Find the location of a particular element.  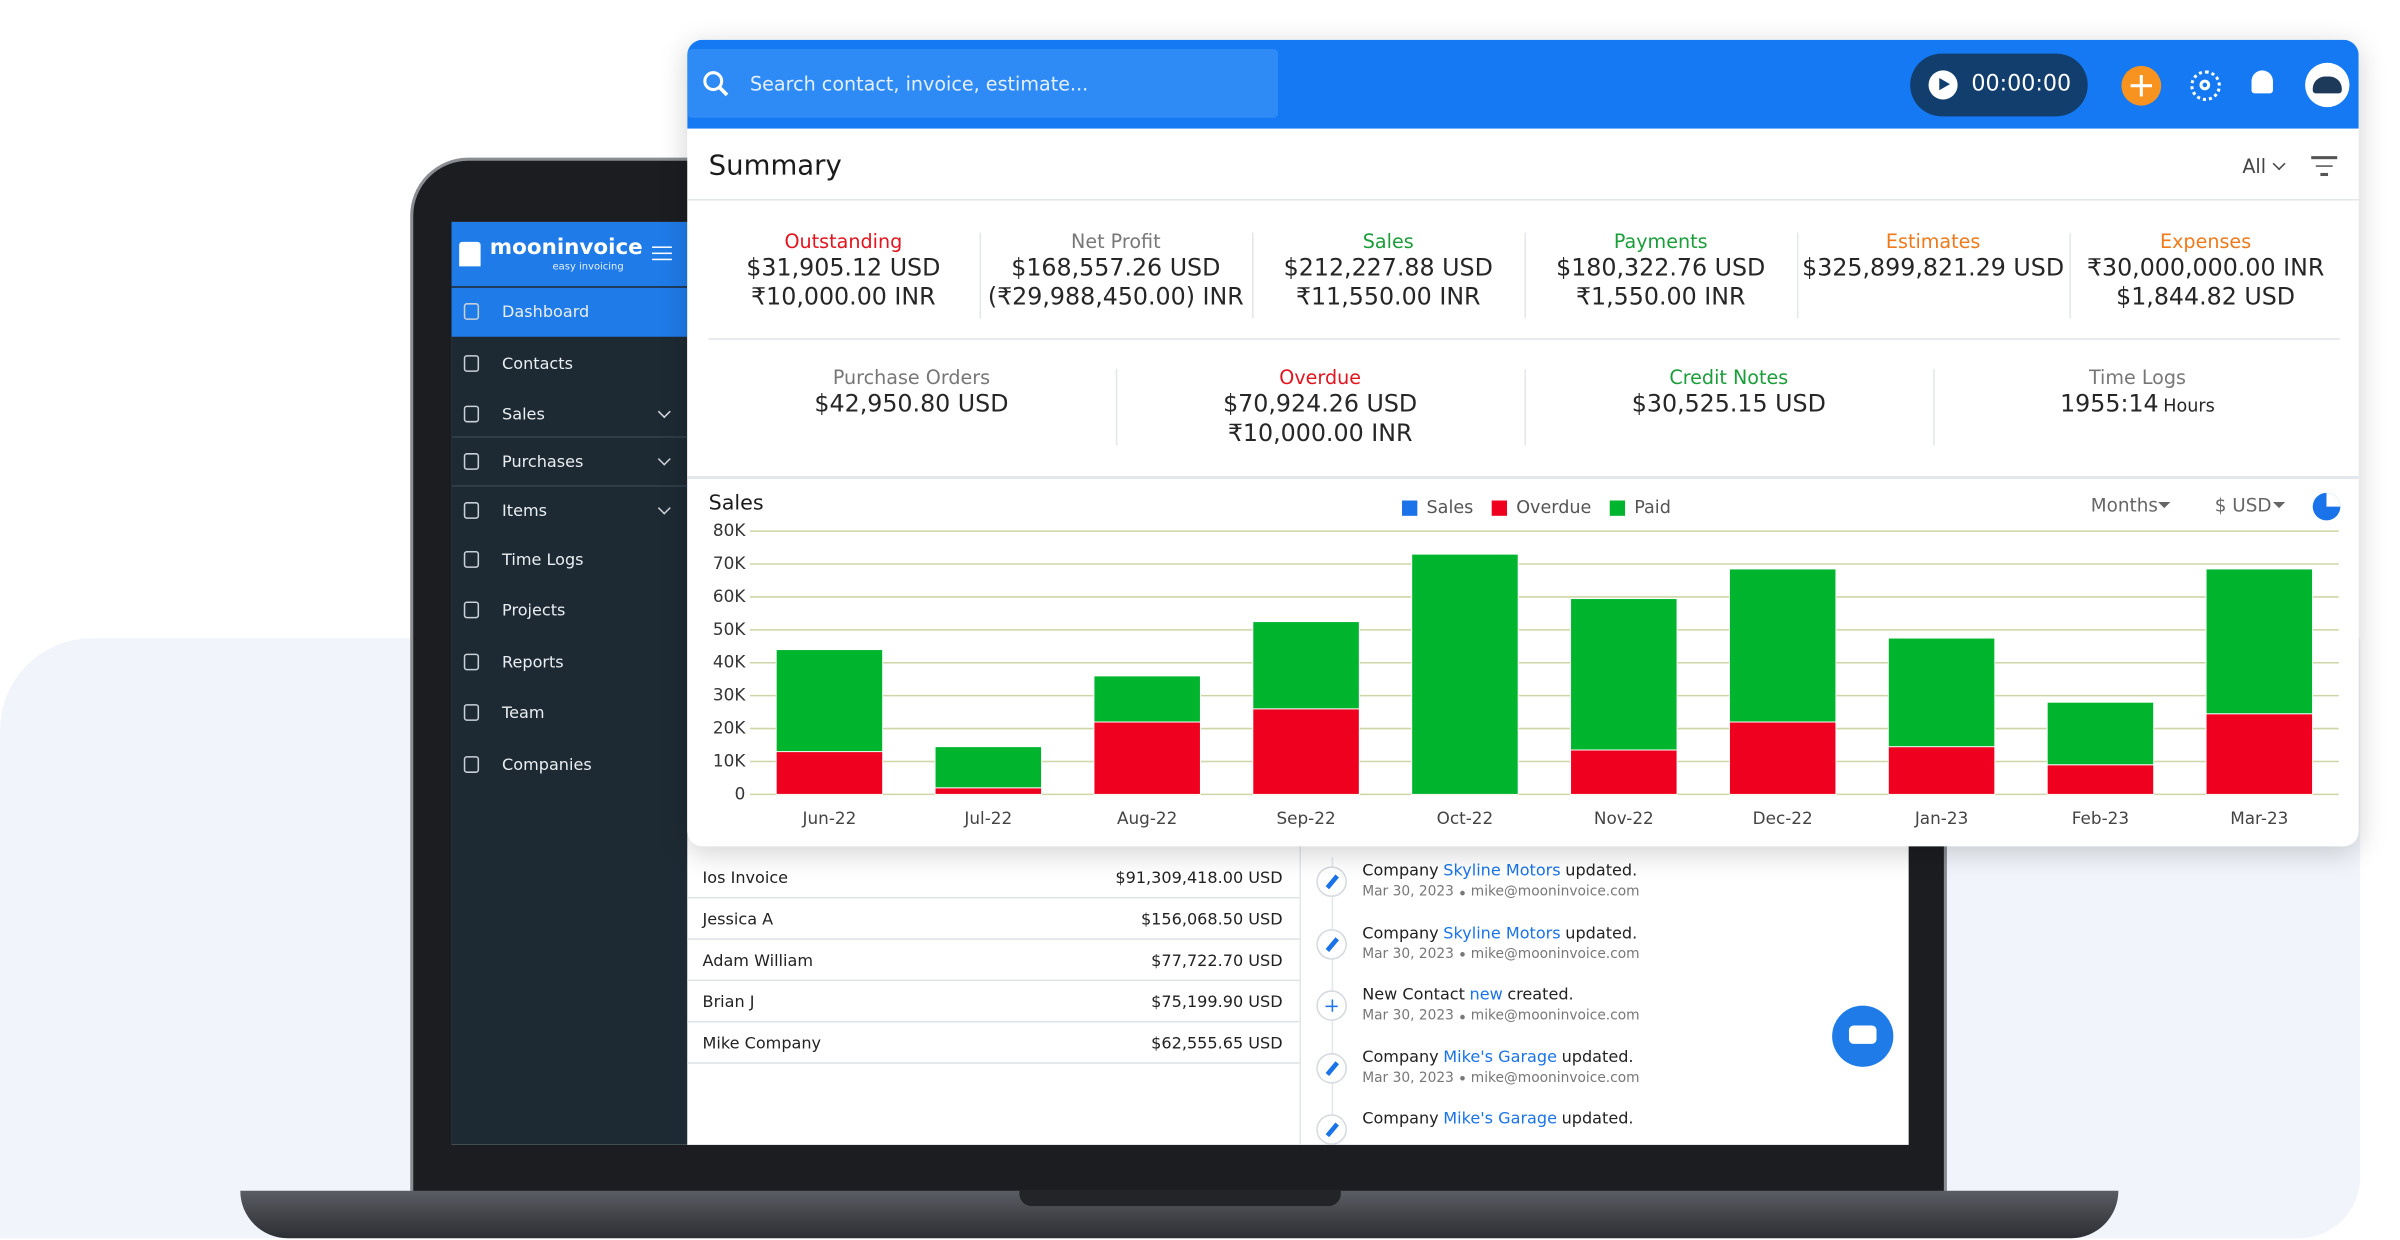

x-tick-label: Feb-23 is located at coordinates (2100, 818).